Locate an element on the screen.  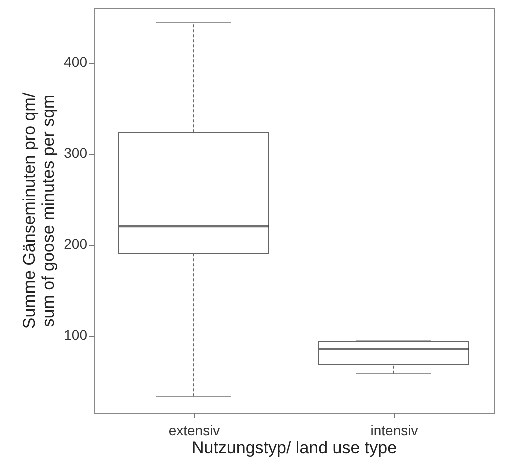
y-tick-label: 100 is located at coordinates (76, 335).